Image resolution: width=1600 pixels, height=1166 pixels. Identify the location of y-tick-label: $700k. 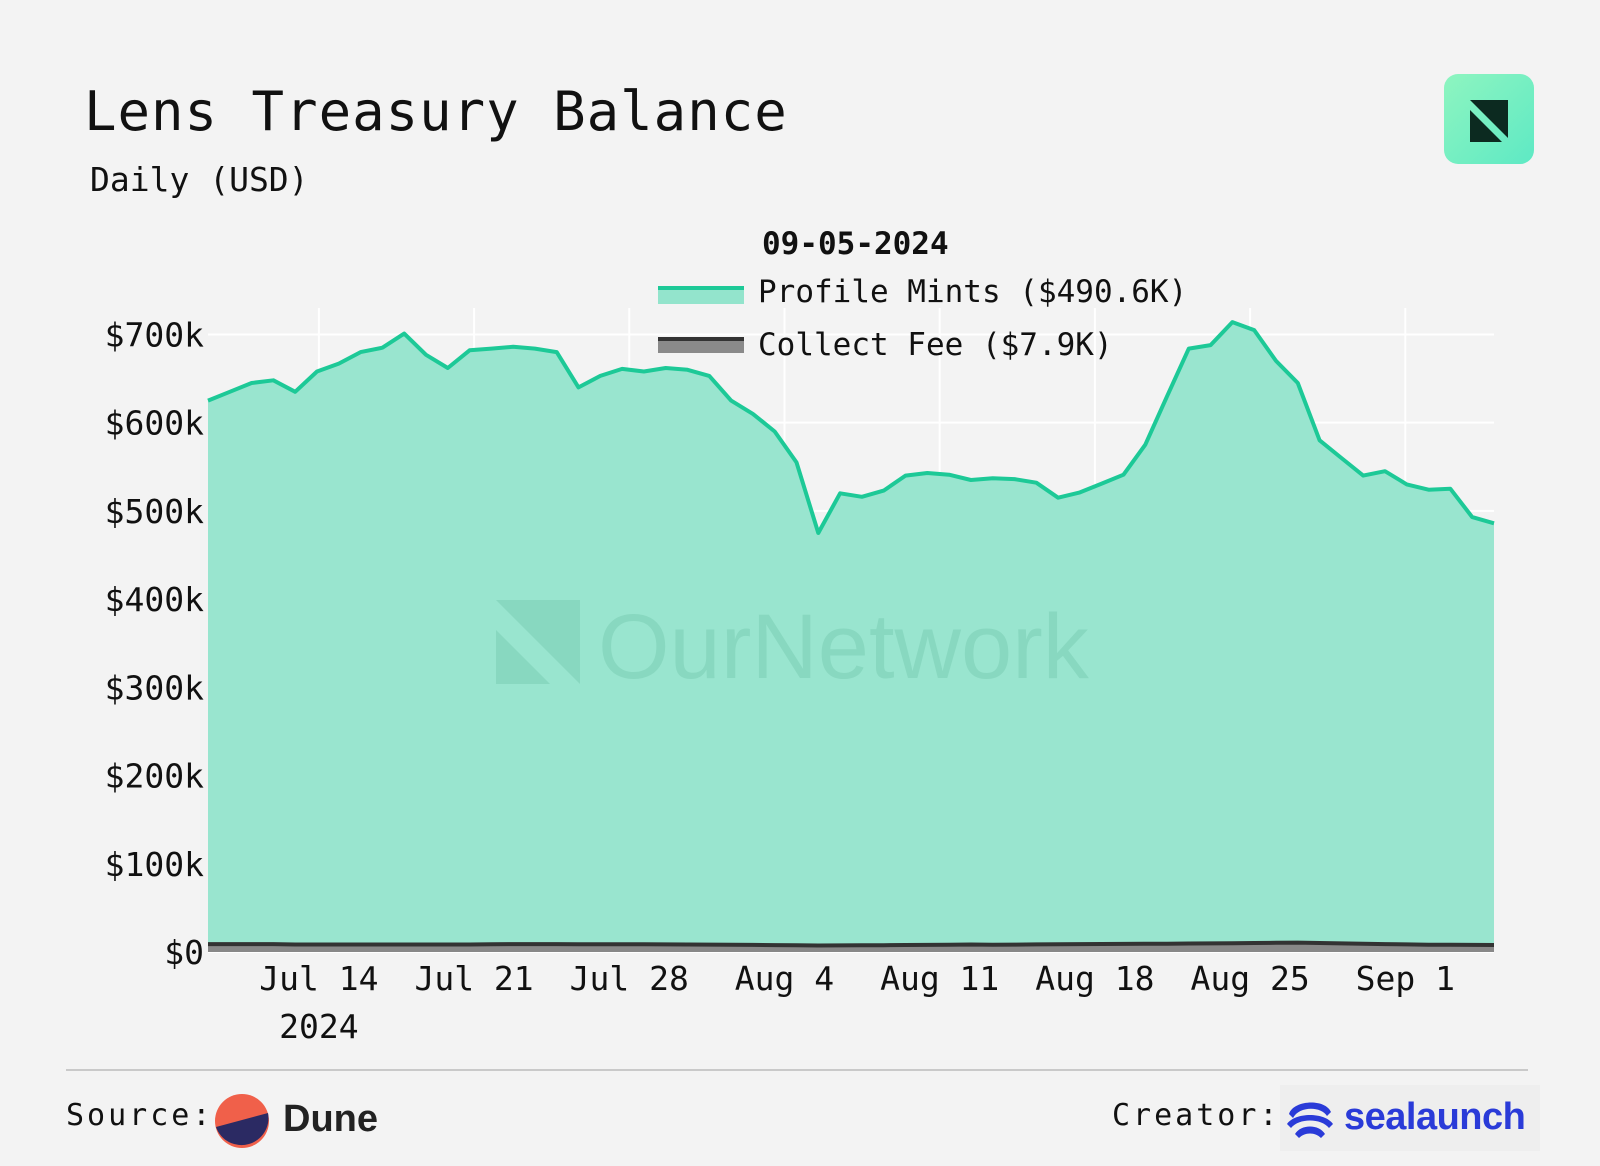
(154, 334).